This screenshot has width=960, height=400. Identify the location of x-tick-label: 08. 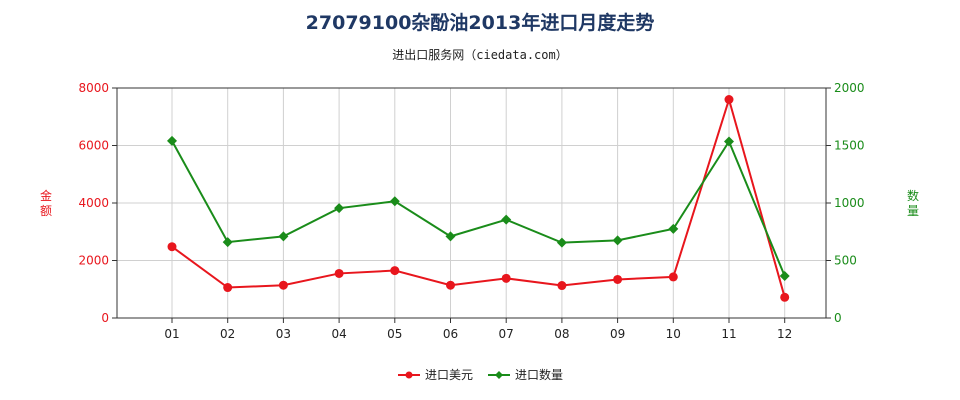
(561, 334).